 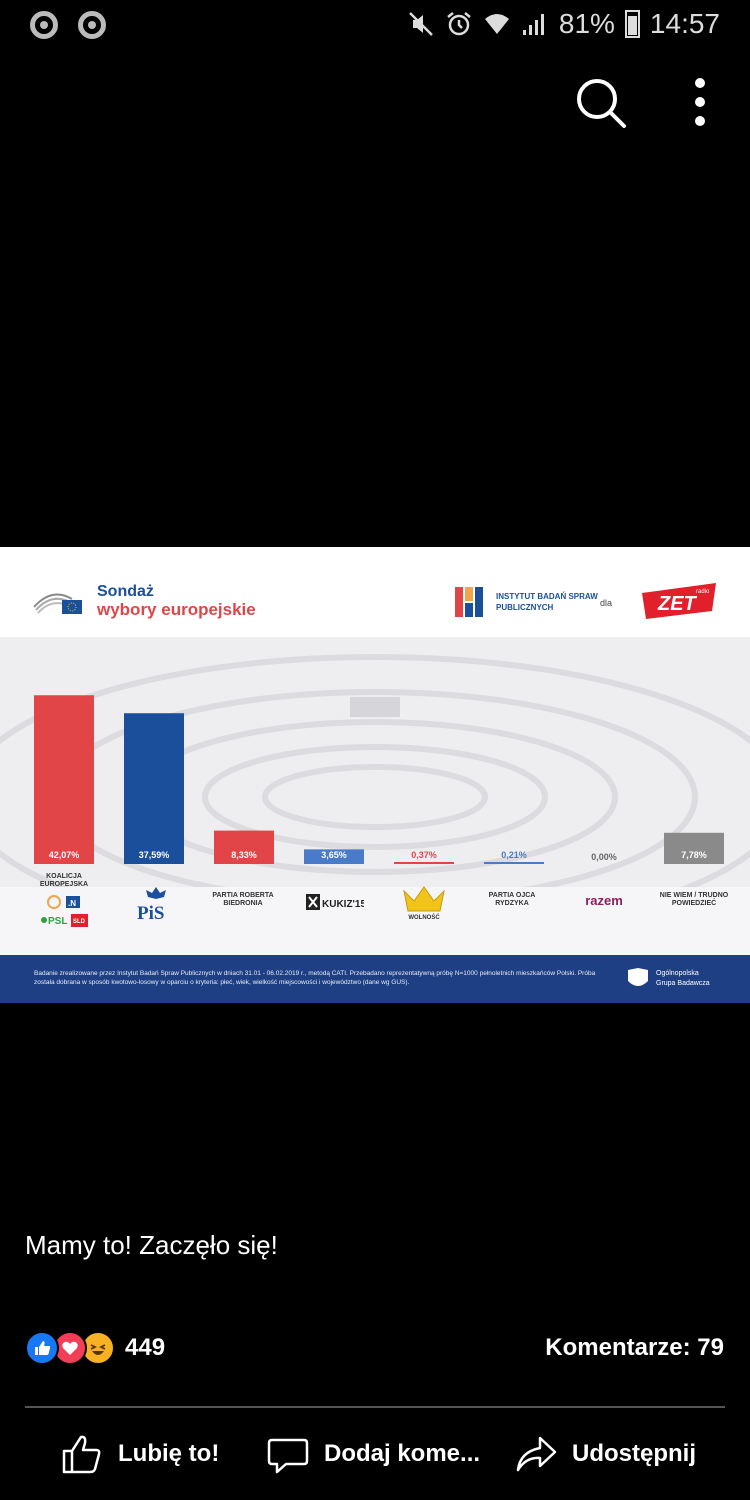 What do you see at coordinates (533, 24) in the screenshot?
I see `signal-icon` at bounding box center [533, 24].